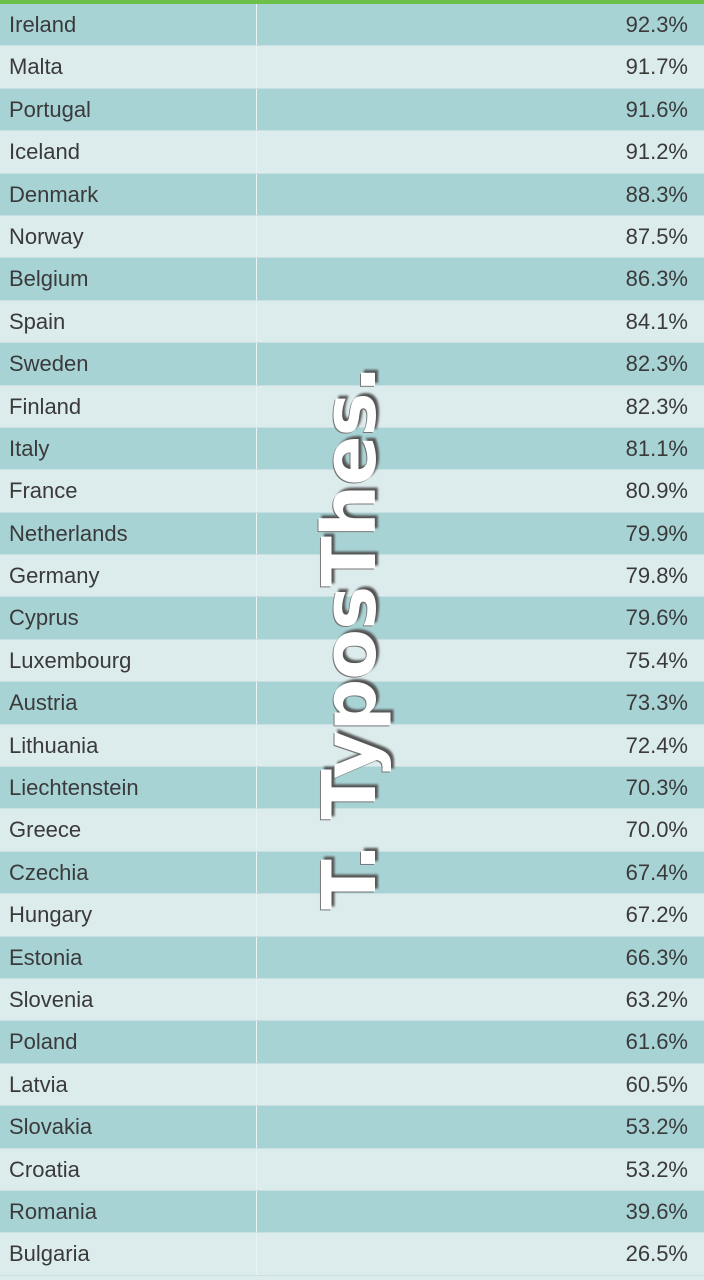 This screenshot has height=1280, width=704. Describe the element at coordinates (352, 152) in the screenshot. I see `table-row: Iceland 91.2%` at that location.